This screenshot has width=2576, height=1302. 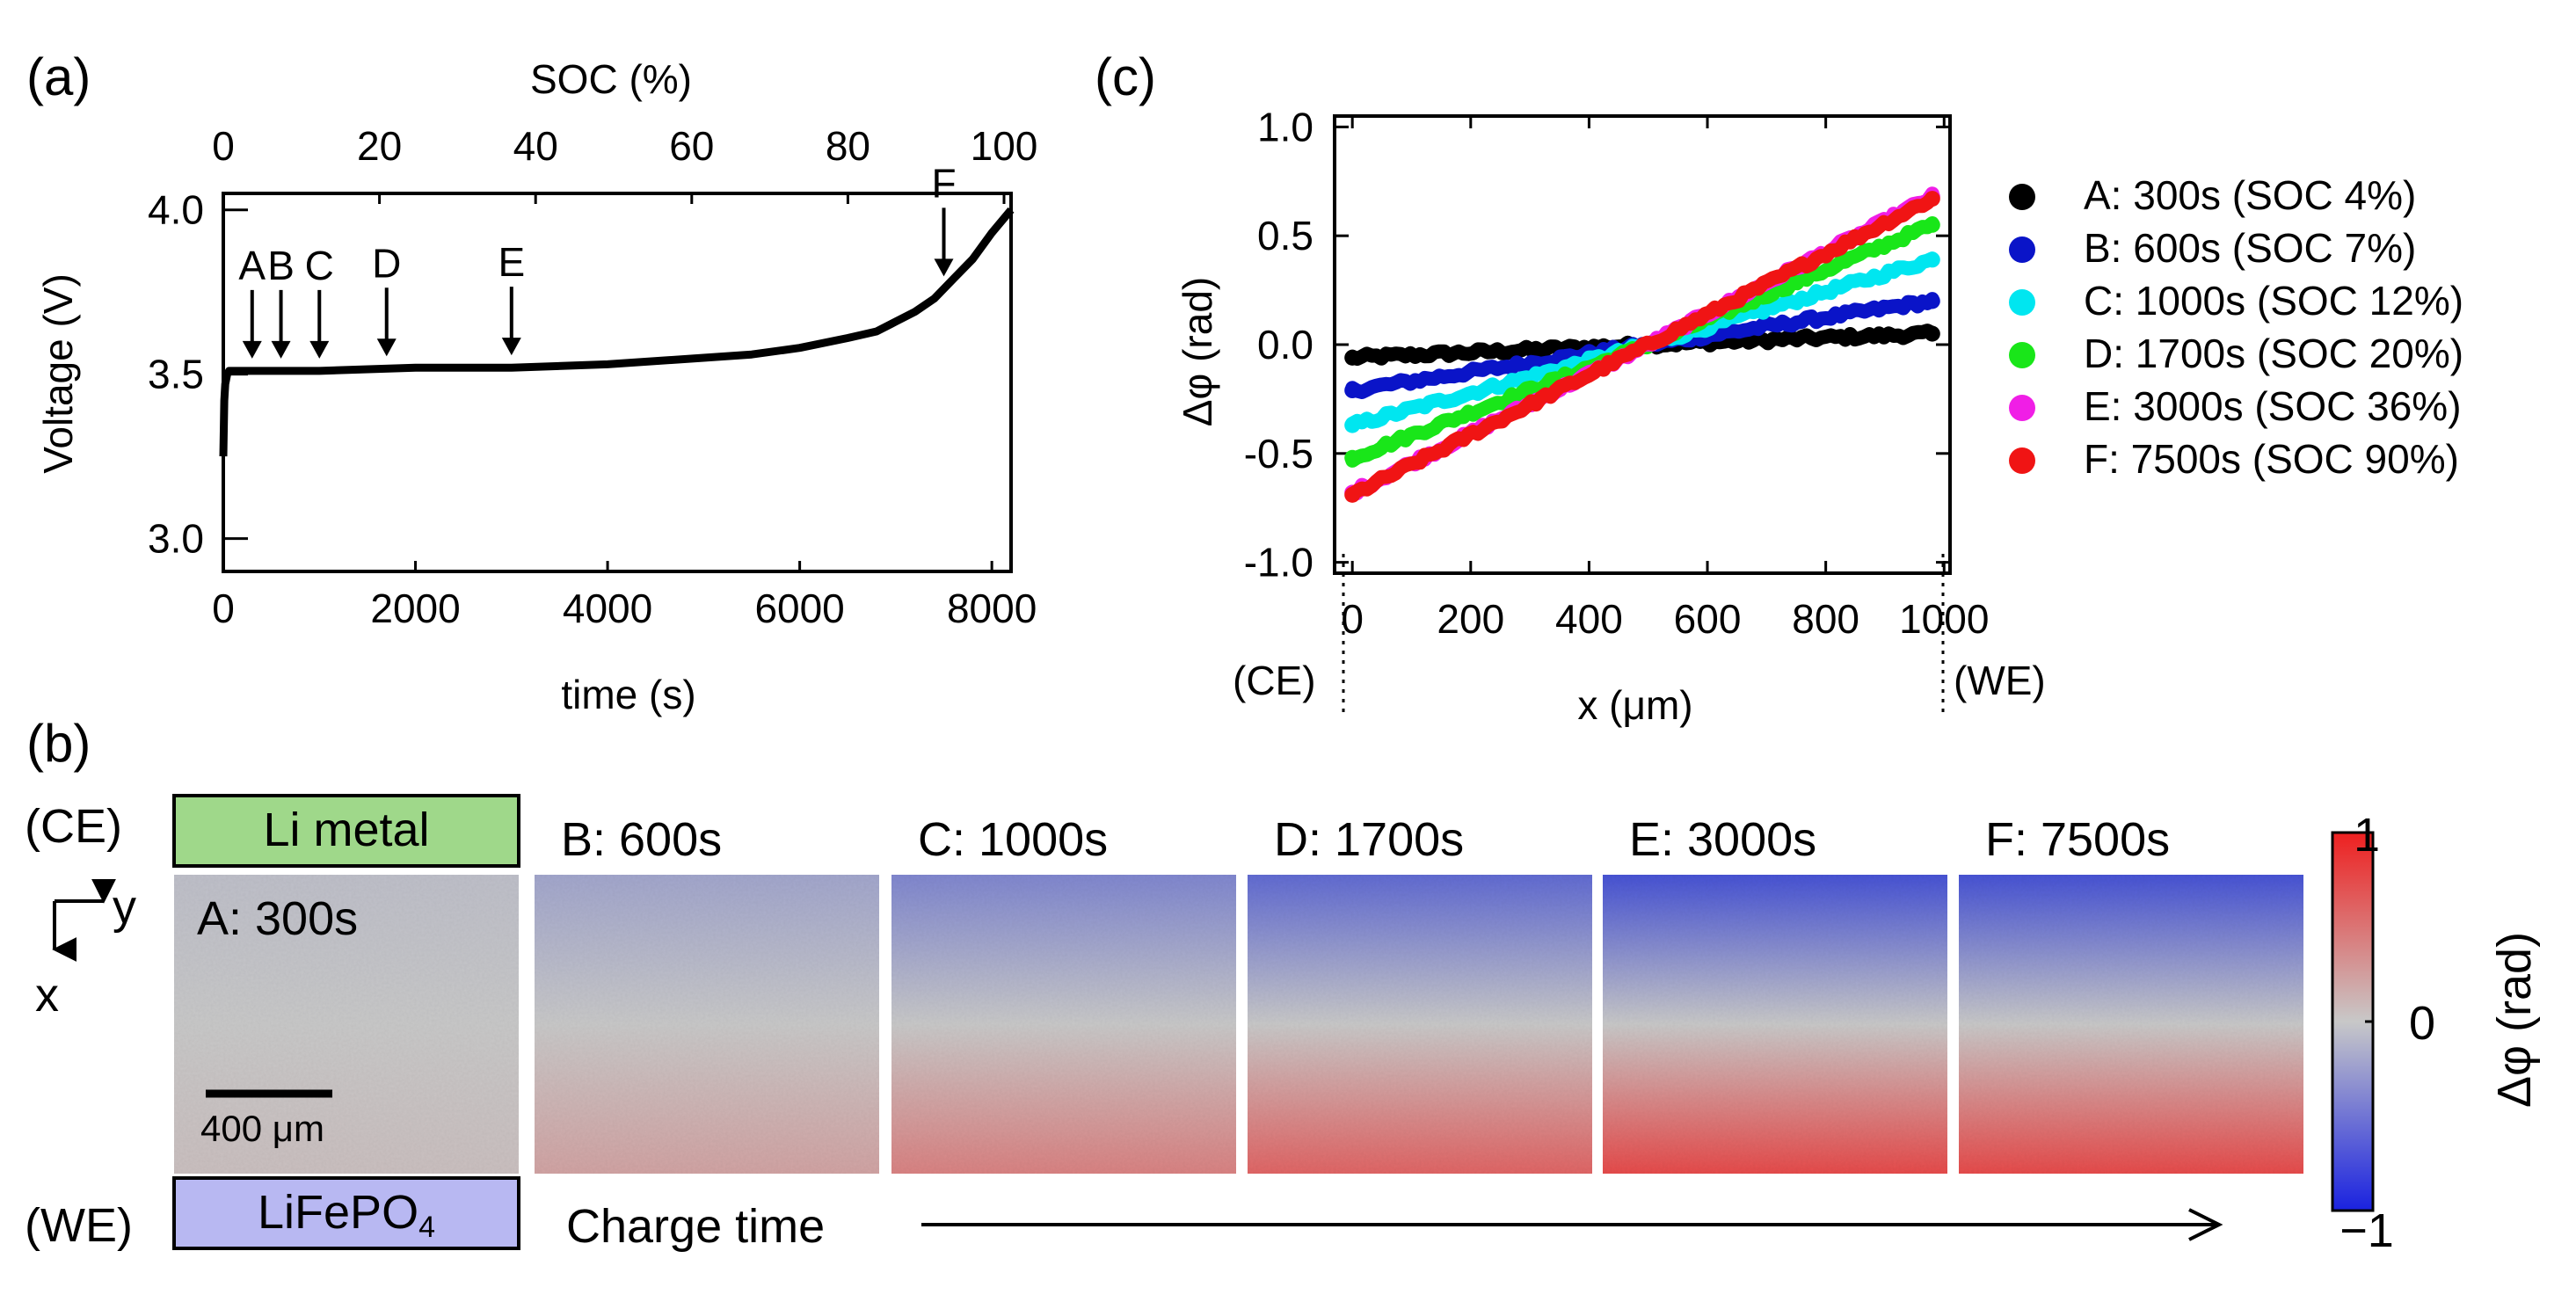 I want to click on a-annotation-label: F, so click(x=943, y=183).